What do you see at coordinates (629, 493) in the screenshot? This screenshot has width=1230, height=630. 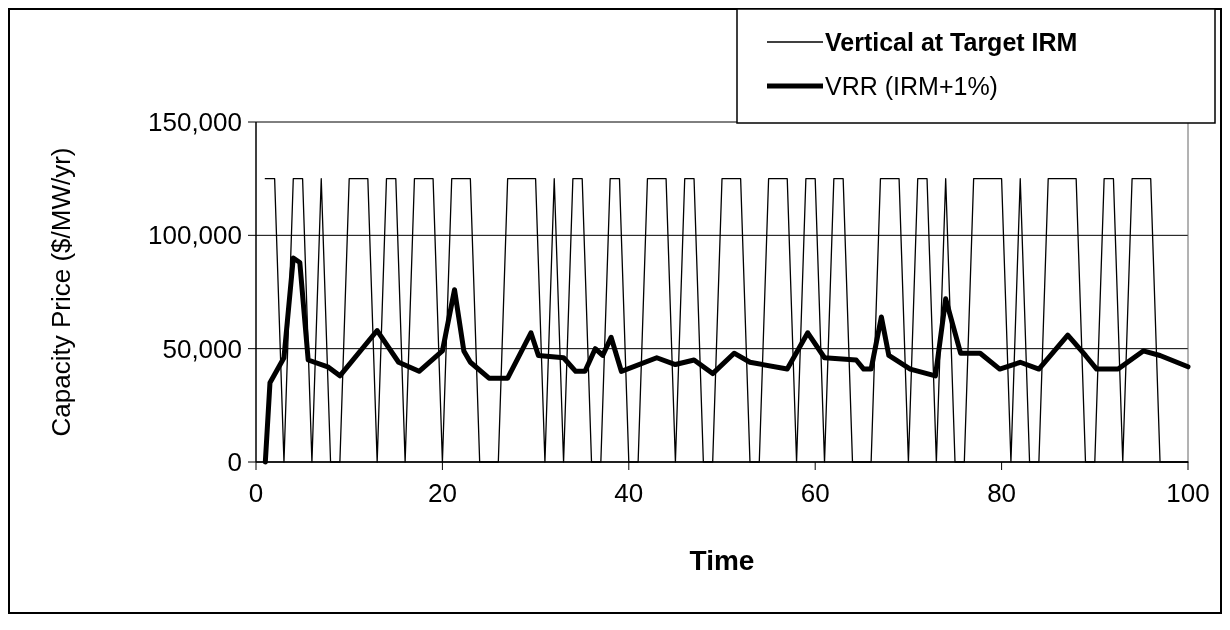 I see `x-tick-label: 40` at bounding box center [629, 493].